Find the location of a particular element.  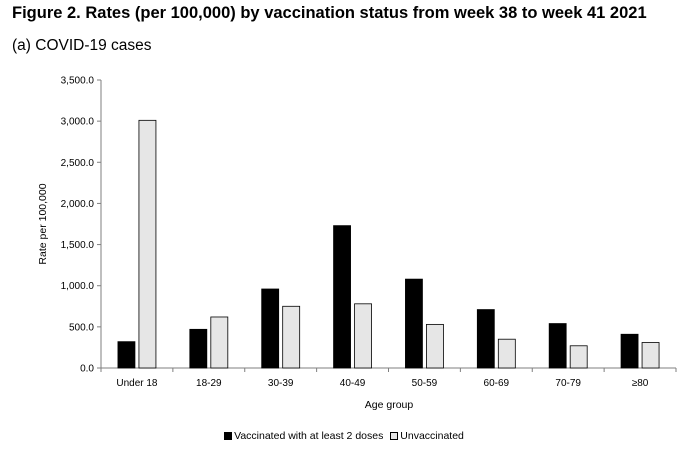

x-tick-label: Under 18 is located at coordinates (137, 383).